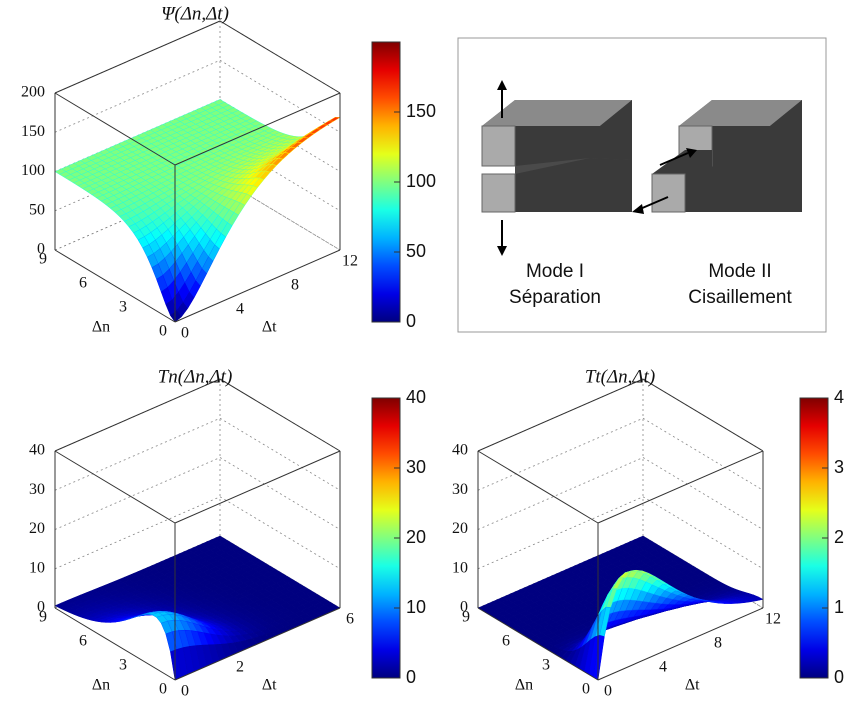 This screenshot has width=844, height=704. Describe the element at coordinates (620, 376) in the screenshot. I see `plot-title: Tt(Δn,Δt)` at that location.